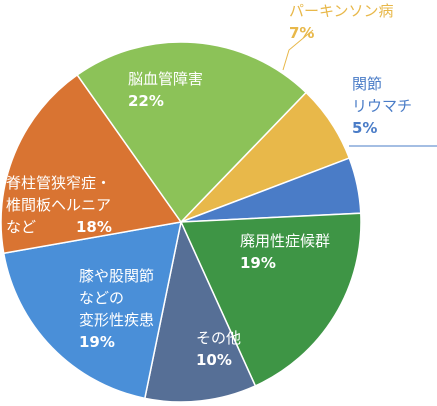 The width and height of the screenshot is (437, 406). Describe the element at coordinates (218, 338) in the screenshot. I see `slice-label-3-line-0: その他` at that location.